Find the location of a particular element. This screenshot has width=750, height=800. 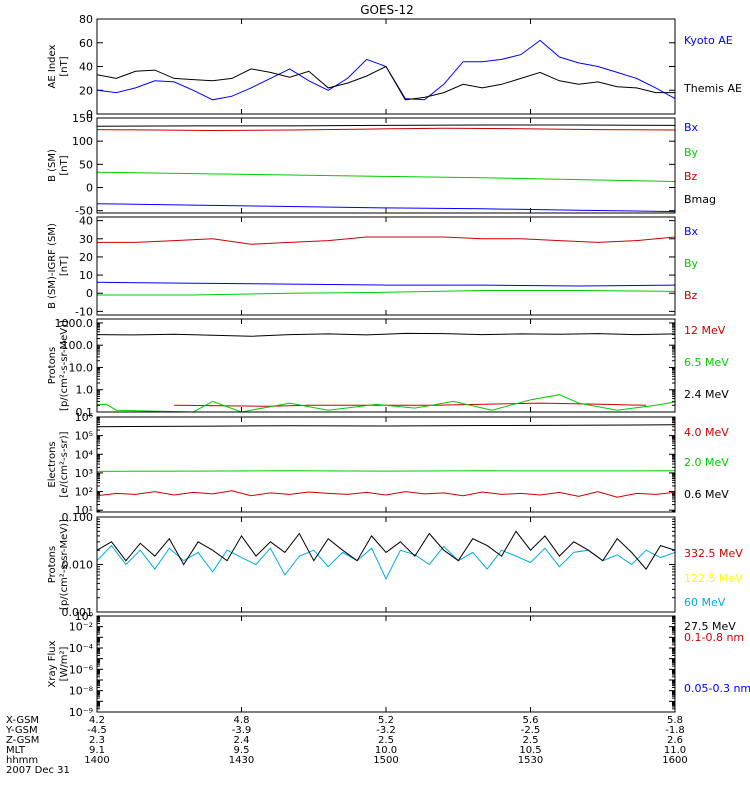

y-tick-label: 10¹ is located at coordinates (84, 510).